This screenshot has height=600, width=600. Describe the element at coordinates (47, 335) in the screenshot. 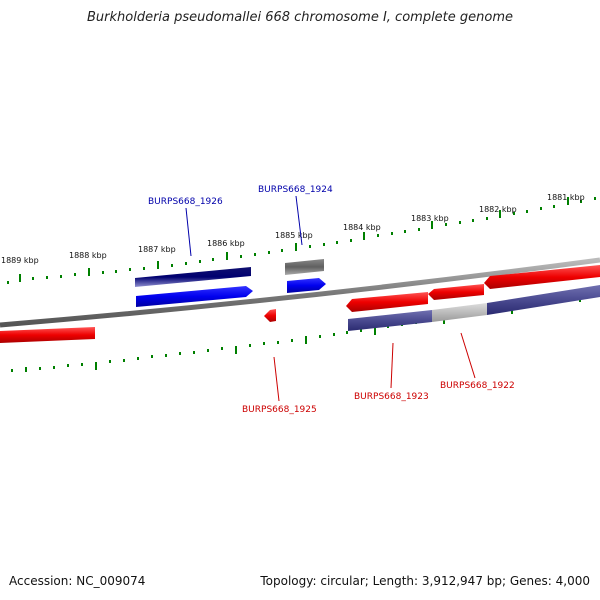

I see `cds-feature-left-edge` at that location.